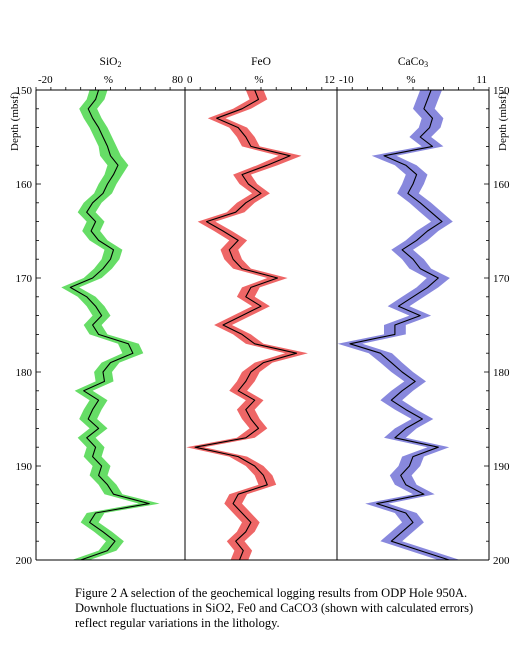 The height and width of the screenshot is (650, 525). I want to click on panel-title: SiO2, so click(111, 62).